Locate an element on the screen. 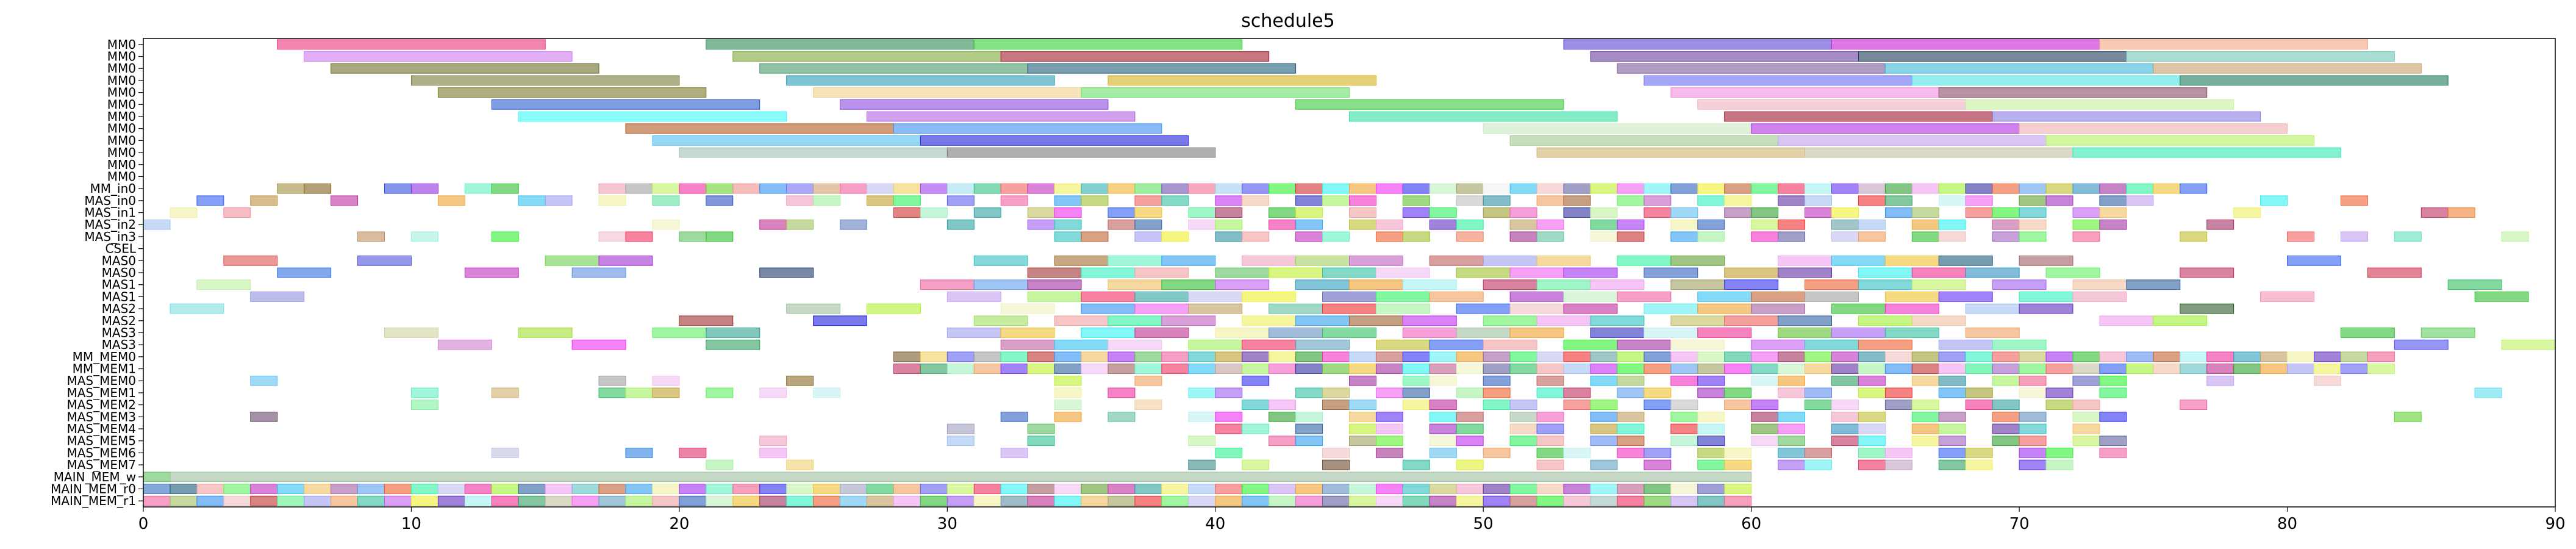 This screenshot has height=549, width=2576. y-tick-label: MM_MEM0 is located at coordinates (104, 357).